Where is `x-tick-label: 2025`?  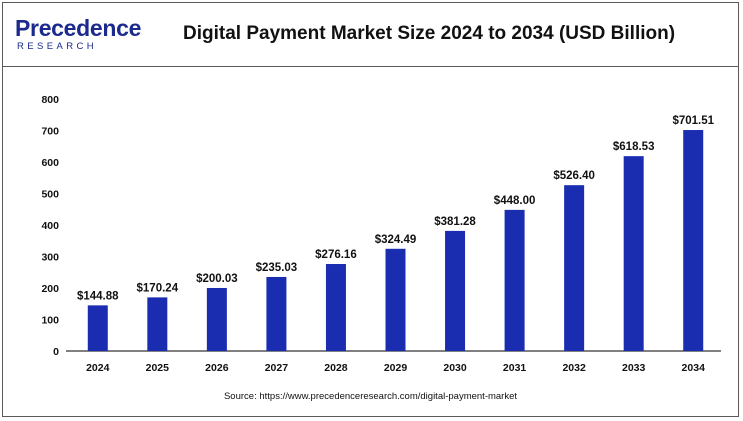 x-tick-label: 2025 is located at coordinates (158, 368).